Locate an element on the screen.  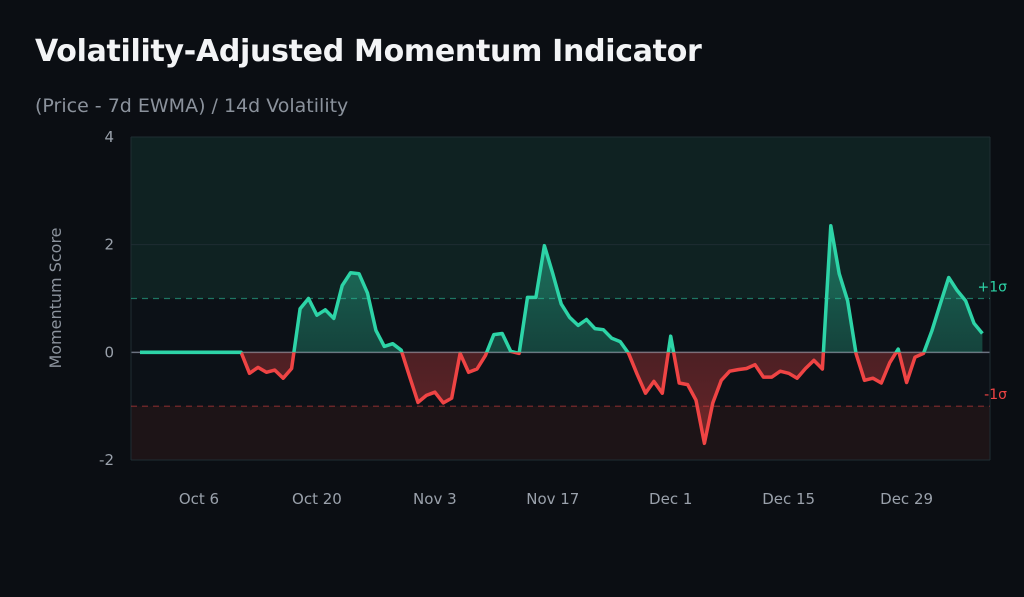
threshold-label: -1σ is located at coordinates (995, 395).